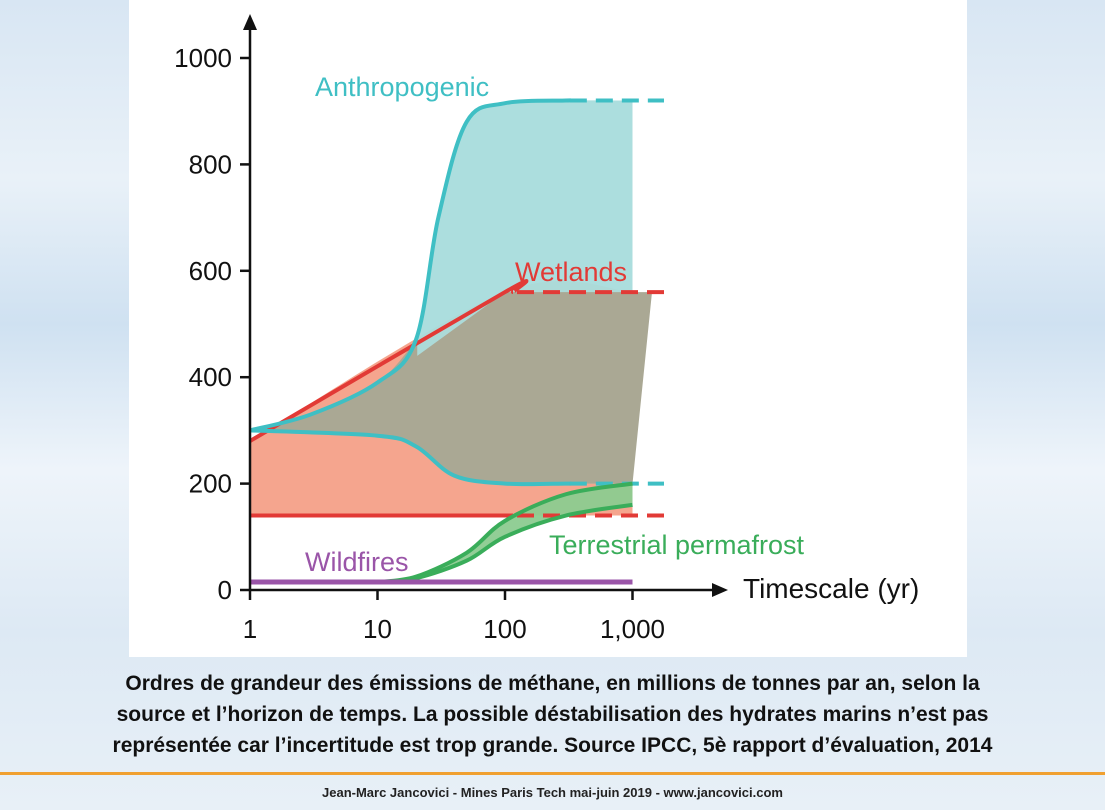  What do you see at coordinates (411, 265) in the screenshot?
I see `anthropogenic-upper-line` at bounding box center [411, 265].